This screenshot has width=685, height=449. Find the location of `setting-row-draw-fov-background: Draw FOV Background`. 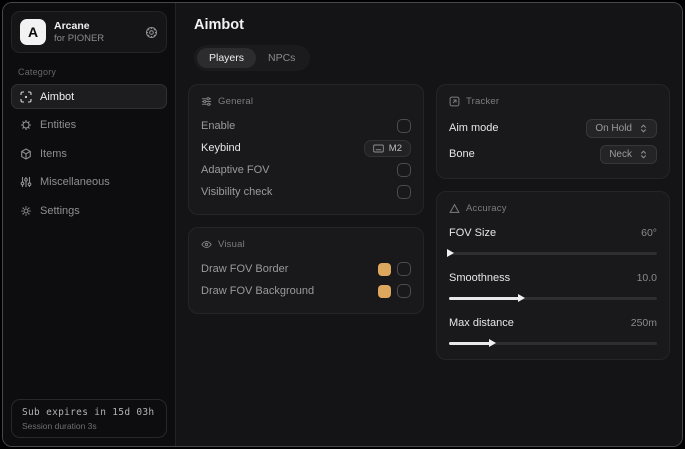

setting-row-draw-fov-background: Draw FOV Background is located at coordinates (306, 291).